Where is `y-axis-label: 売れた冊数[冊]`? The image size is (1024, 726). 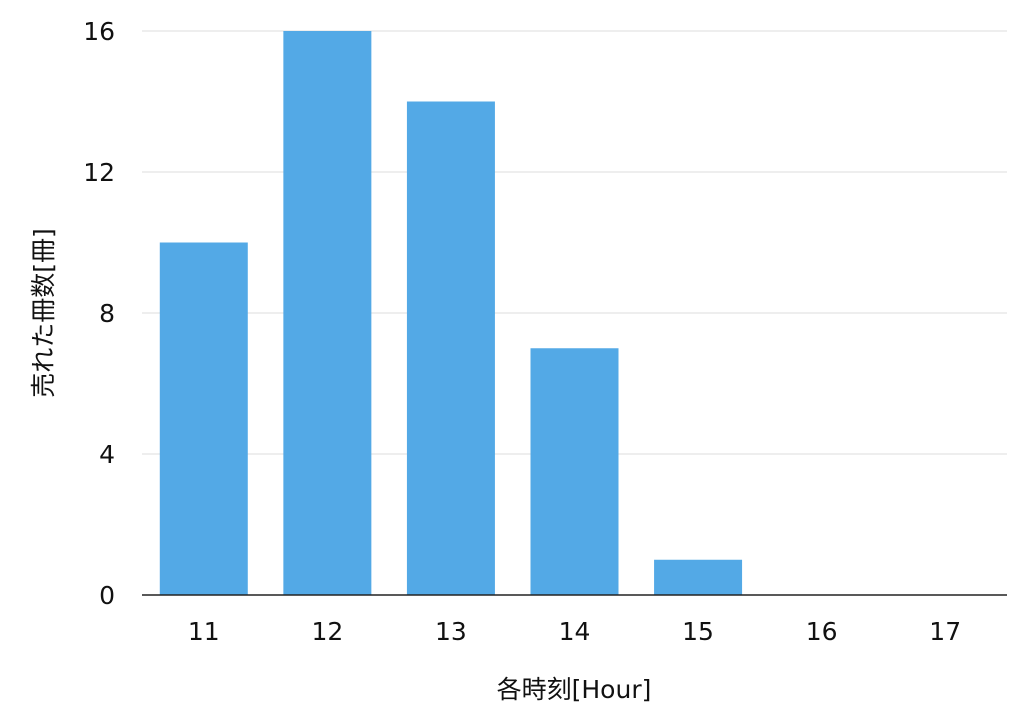
y-axis-label: 売れた冊数[冊] is located at coordinates (43, 313).